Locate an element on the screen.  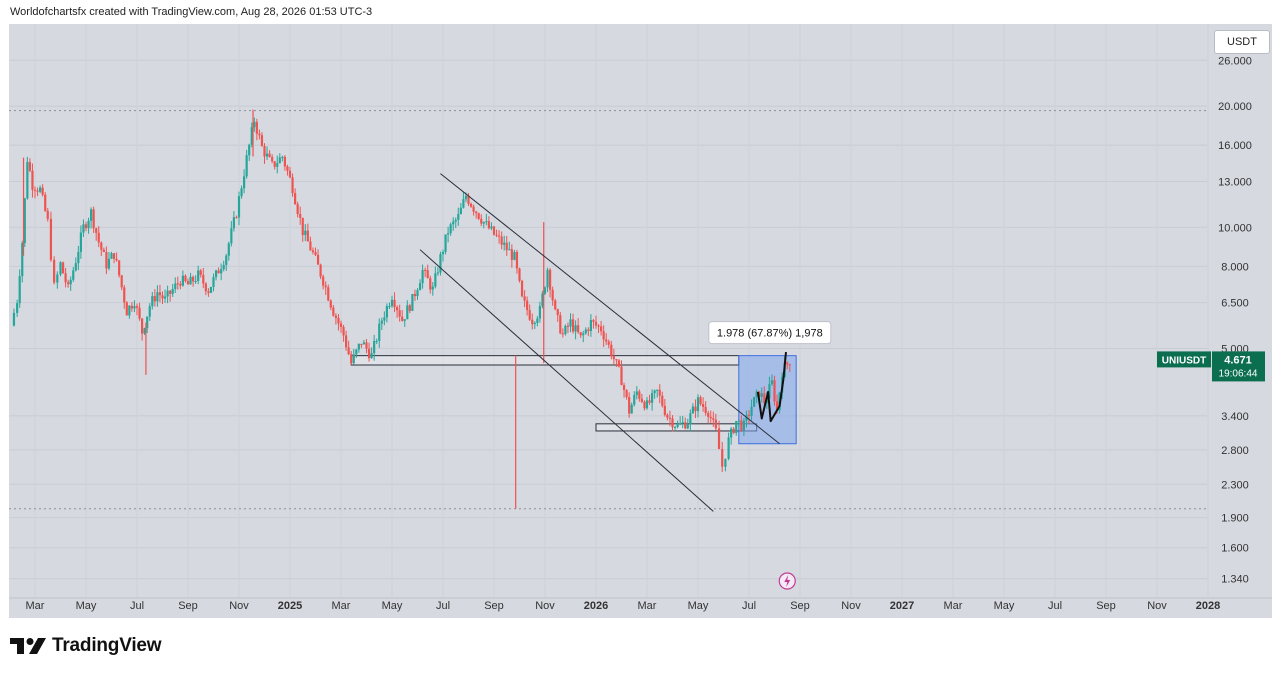
candle-countdown-text: 19:06:44 is located at coordinates (1238, 373).